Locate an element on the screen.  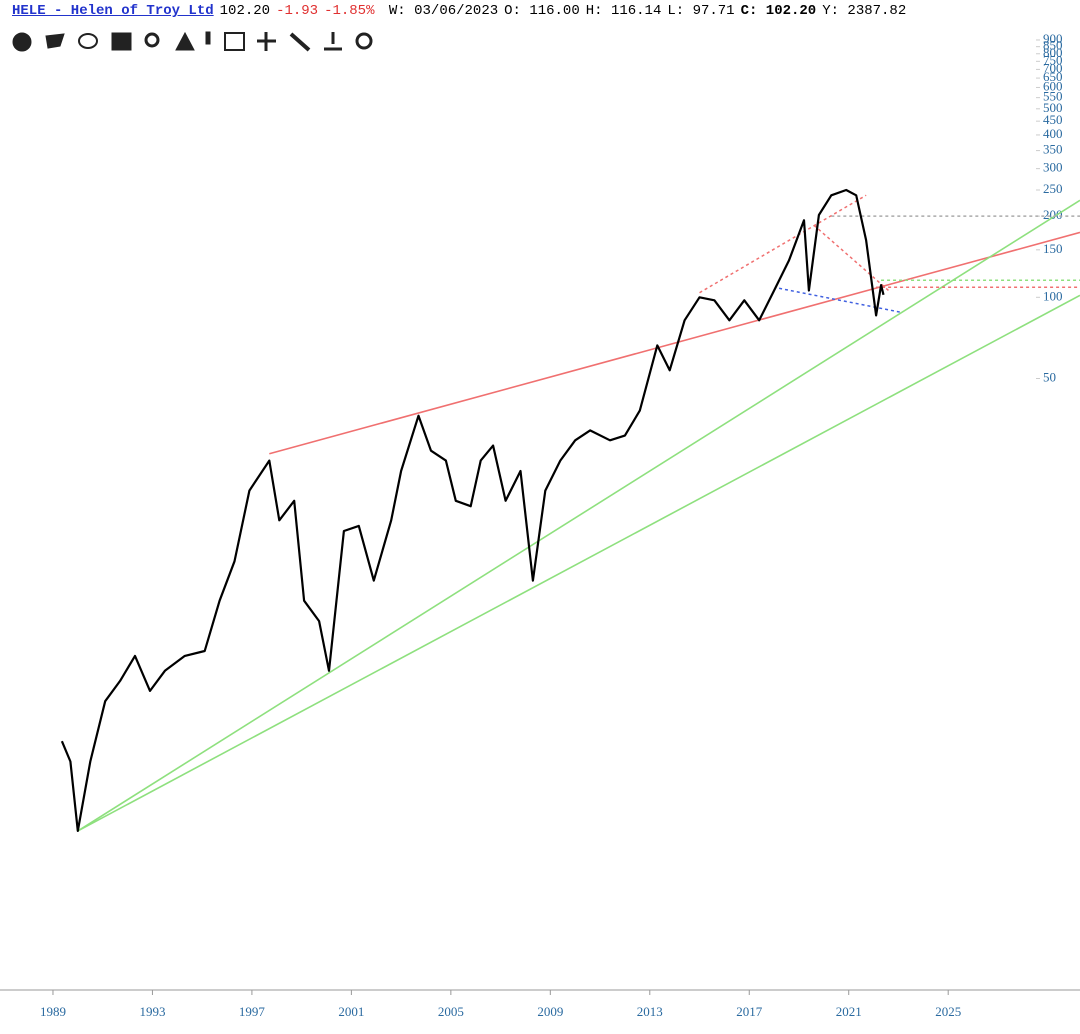
toolbar is located at coordinates (192, 41).